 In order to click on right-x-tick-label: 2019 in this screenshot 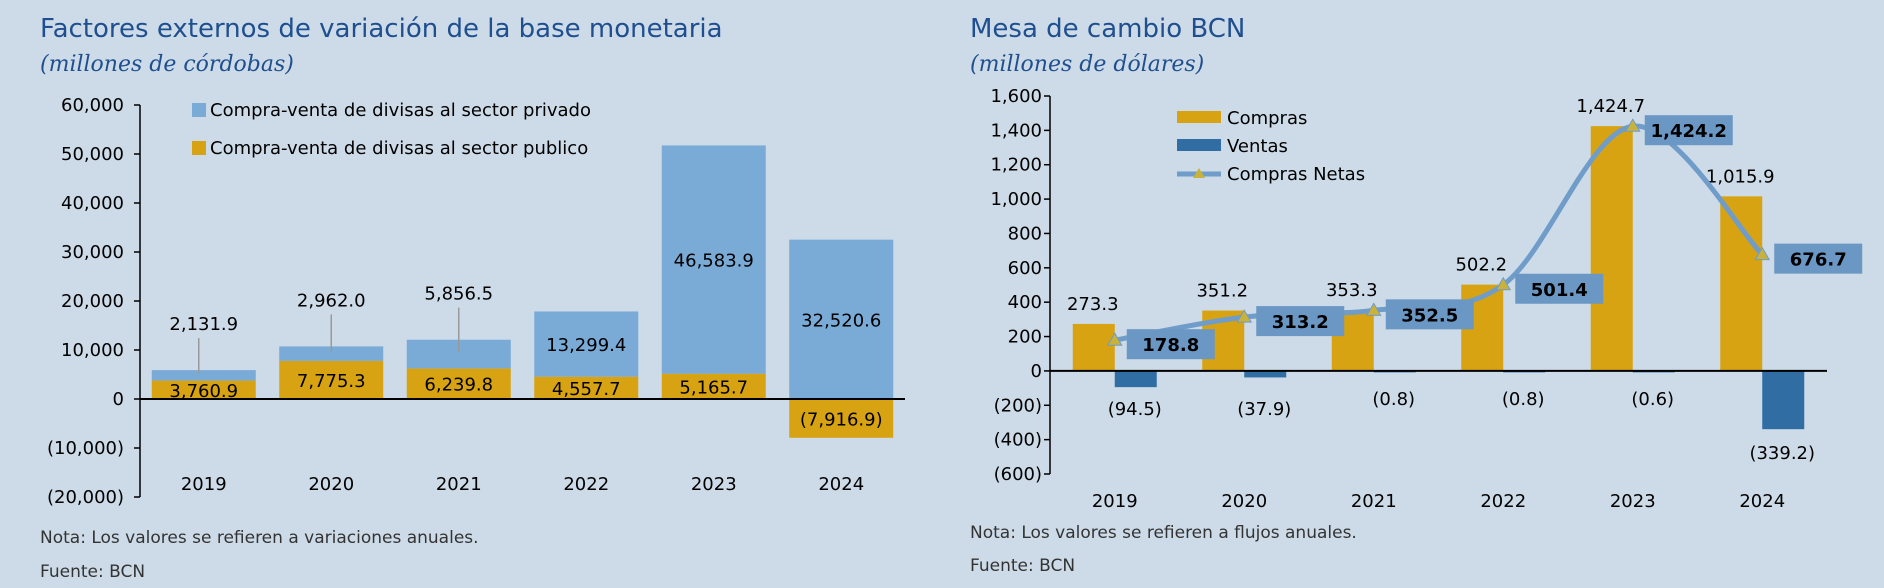, I will do `click(1115, 501)`.